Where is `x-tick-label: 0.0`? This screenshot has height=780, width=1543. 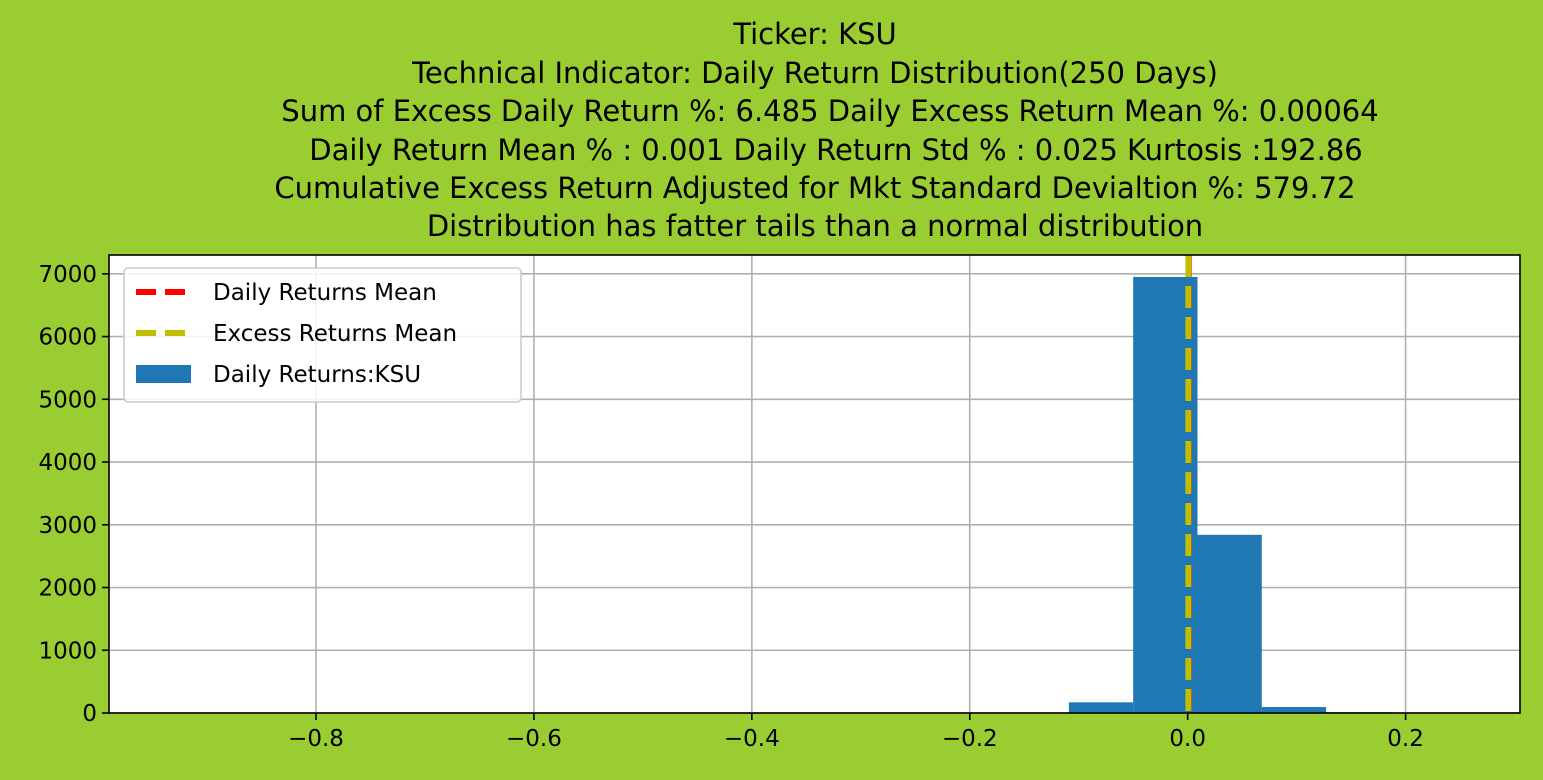 x-tick-label: 0.0 is located at coordinates (1187, 739).